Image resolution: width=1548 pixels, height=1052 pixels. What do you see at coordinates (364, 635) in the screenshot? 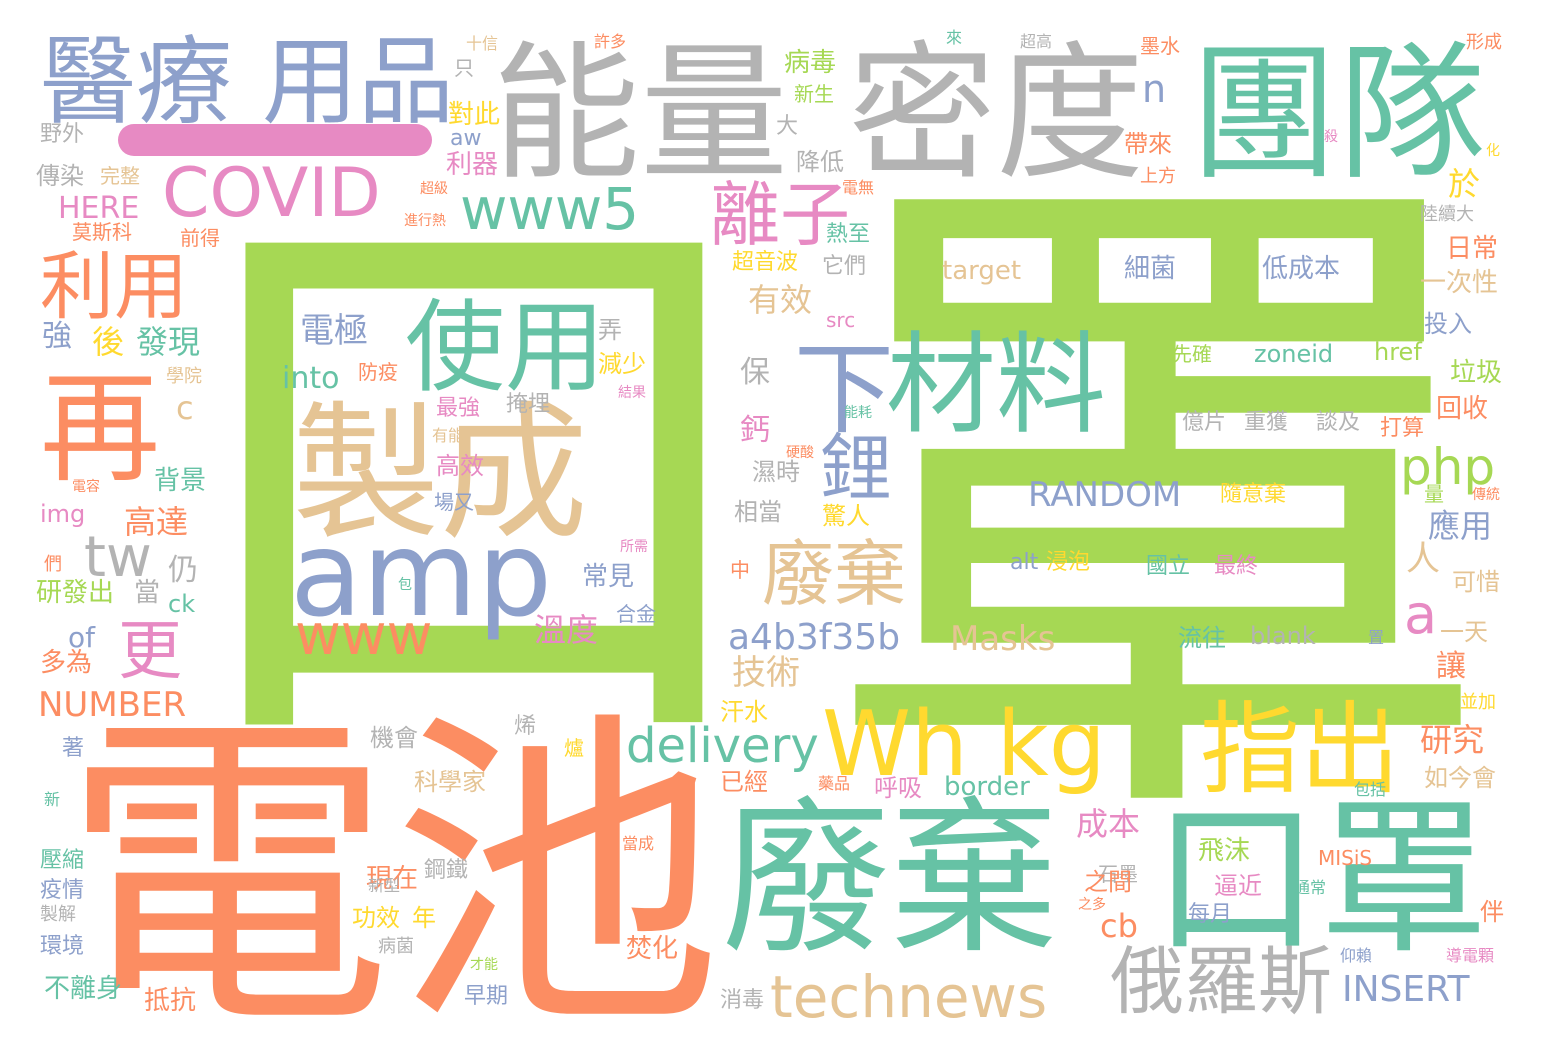
I see `word-www-small: www` at bounding box center [364, 635].